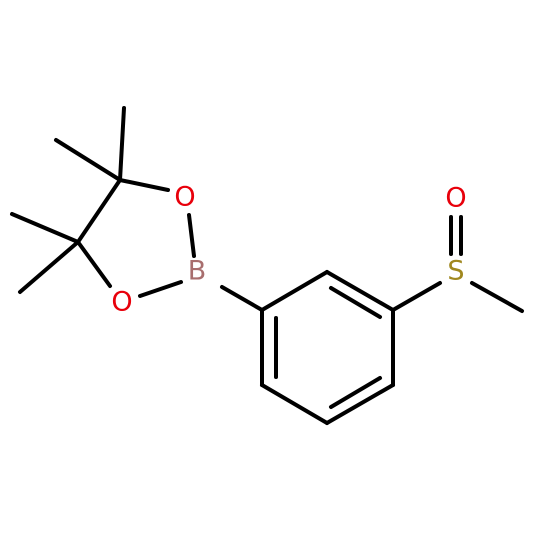 The height and width of the screenshot is (533, 533). What do you see at coordinates (455, 271) in the screenshot?
I see `atom-label: S` at bounding box center [455, 271].